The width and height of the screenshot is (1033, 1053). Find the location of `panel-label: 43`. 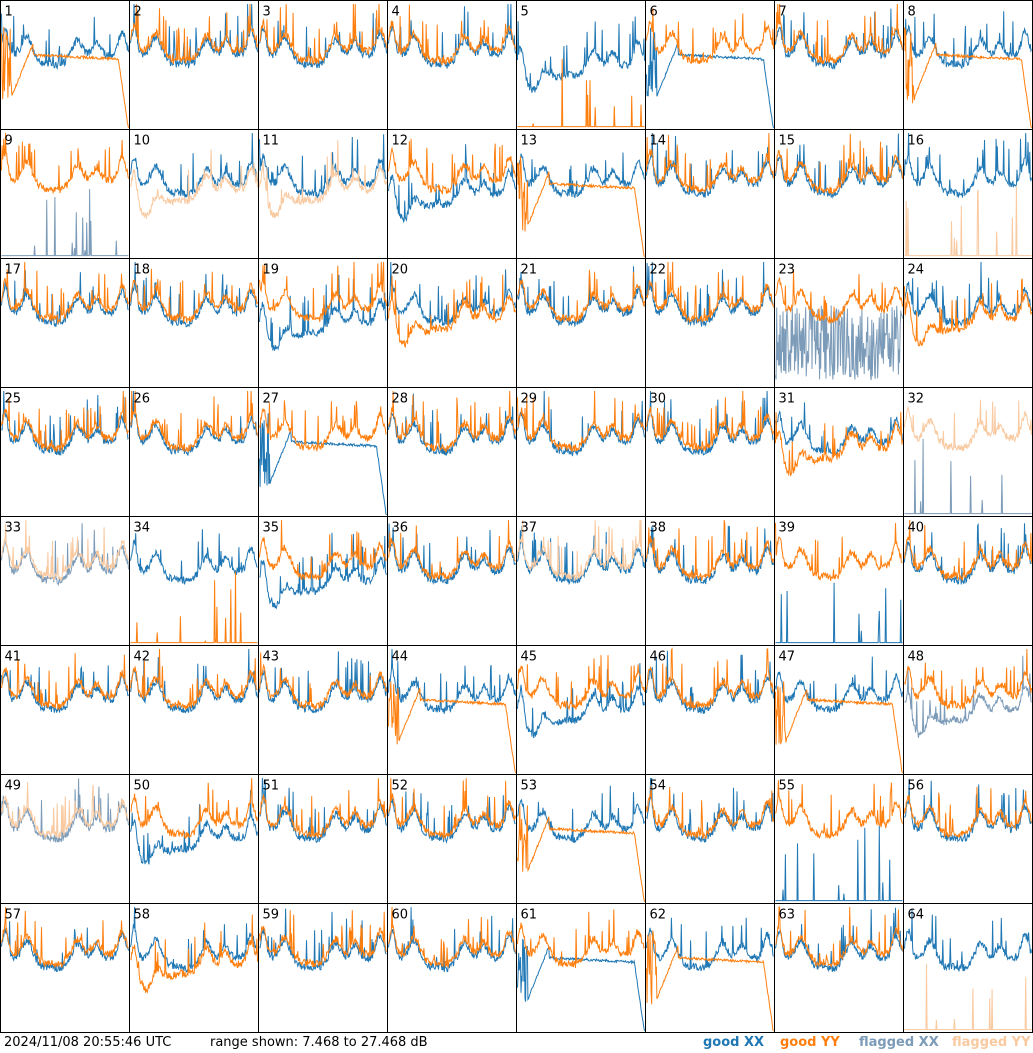

panel-label: 43 is located at coordinates (271, 657).